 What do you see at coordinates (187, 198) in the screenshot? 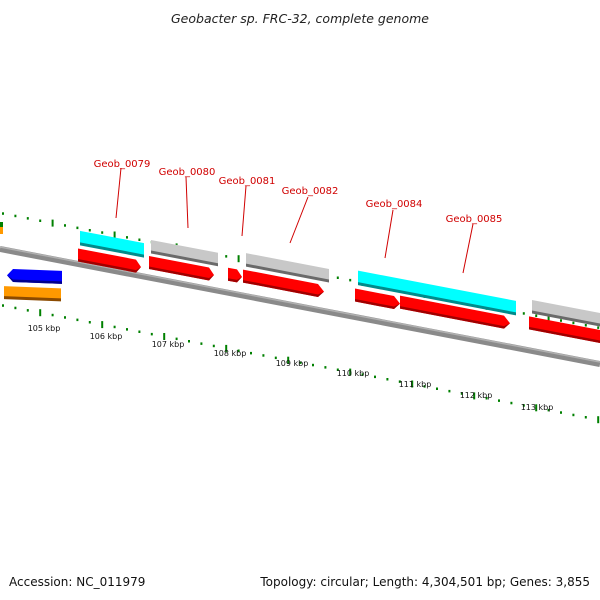
I see `gene-label-0080: Geob_0080` at bounding box center [187, 198].